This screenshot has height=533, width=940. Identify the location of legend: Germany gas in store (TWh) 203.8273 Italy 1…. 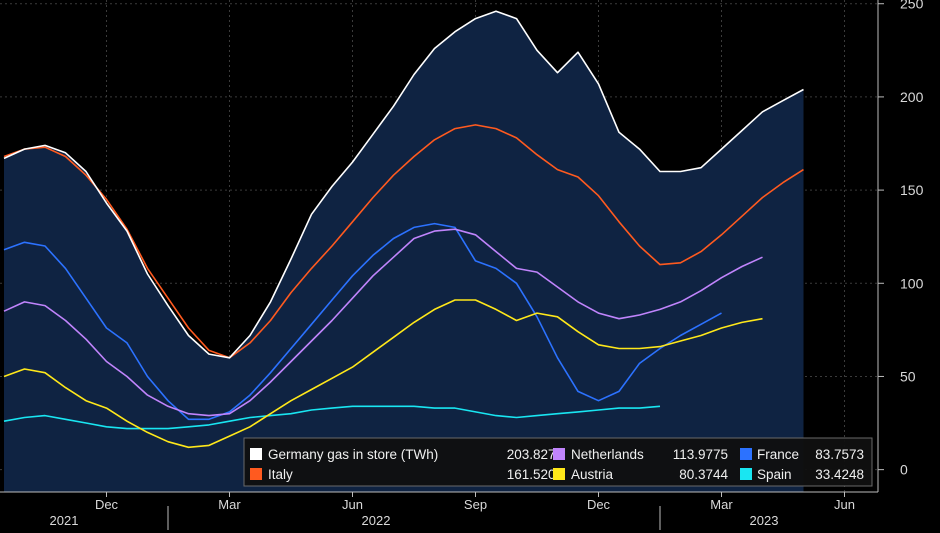
(558, 462).